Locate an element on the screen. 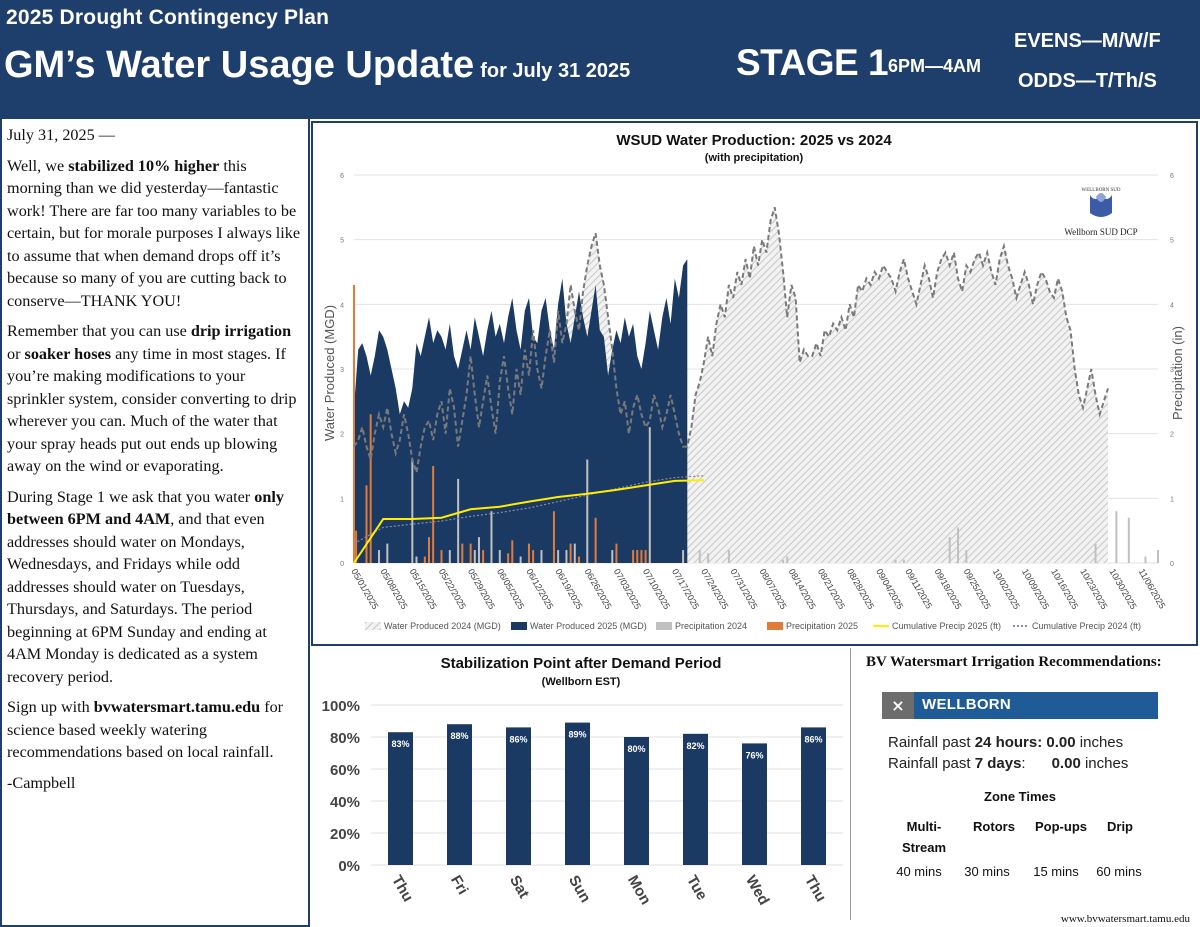  bar-value-label: 82% is located at coordinates (695, 746).